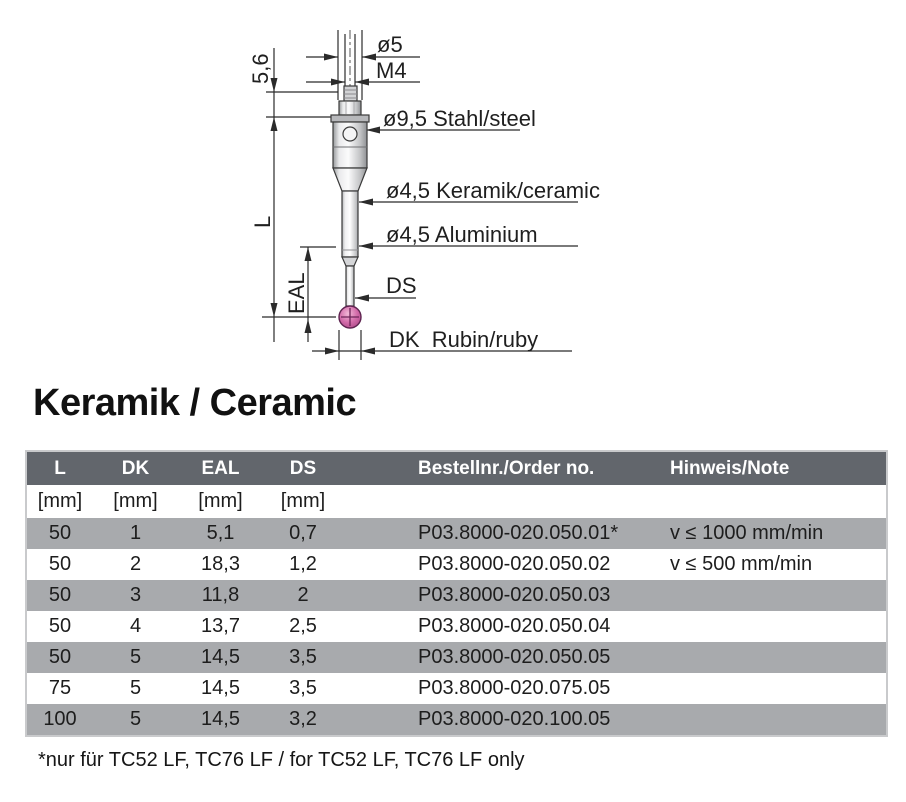  Describe the element at coordinates (135, 533) in the screenshot. I see `cell-dk: 1` at that location.